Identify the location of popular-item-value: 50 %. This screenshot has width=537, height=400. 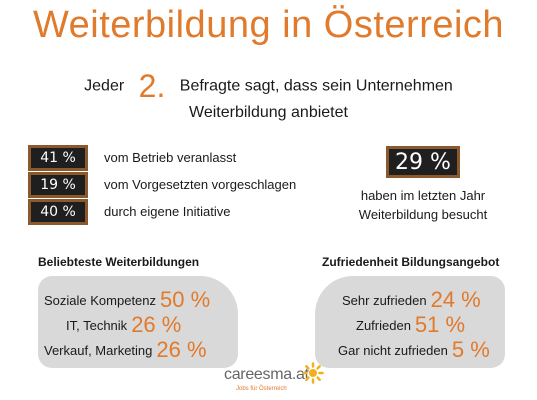
(185, 299).